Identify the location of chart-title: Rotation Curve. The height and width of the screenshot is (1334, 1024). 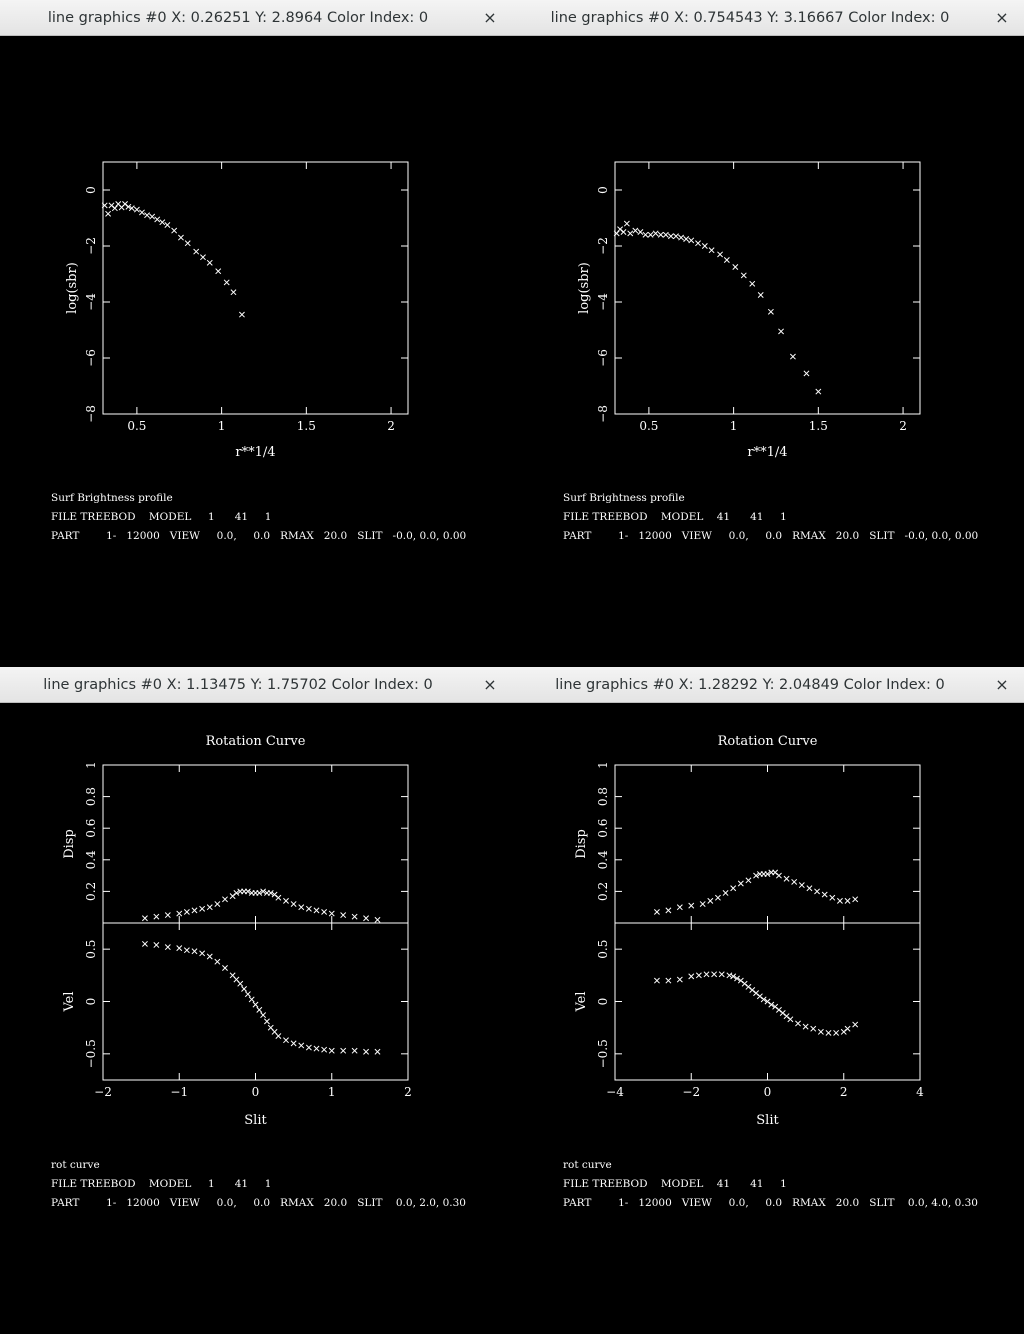
(768, 741).